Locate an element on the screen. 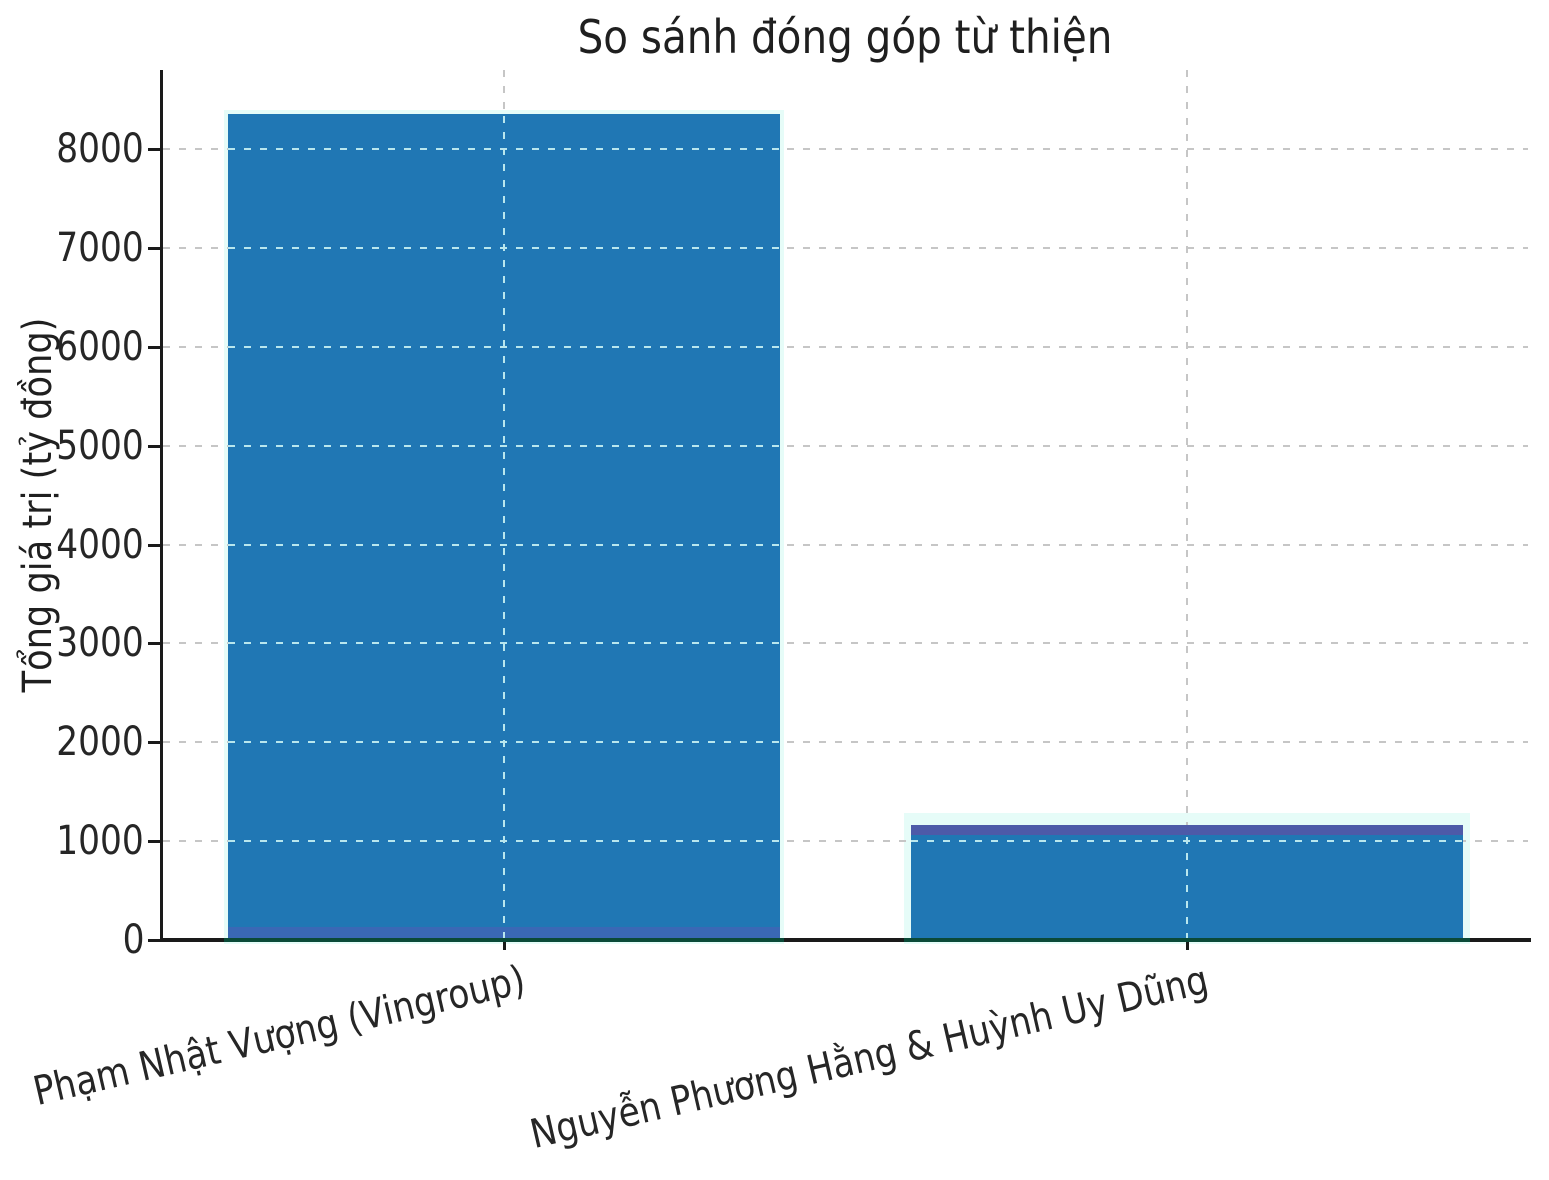  bar-top-accent is located at coordinates (1186, 830).